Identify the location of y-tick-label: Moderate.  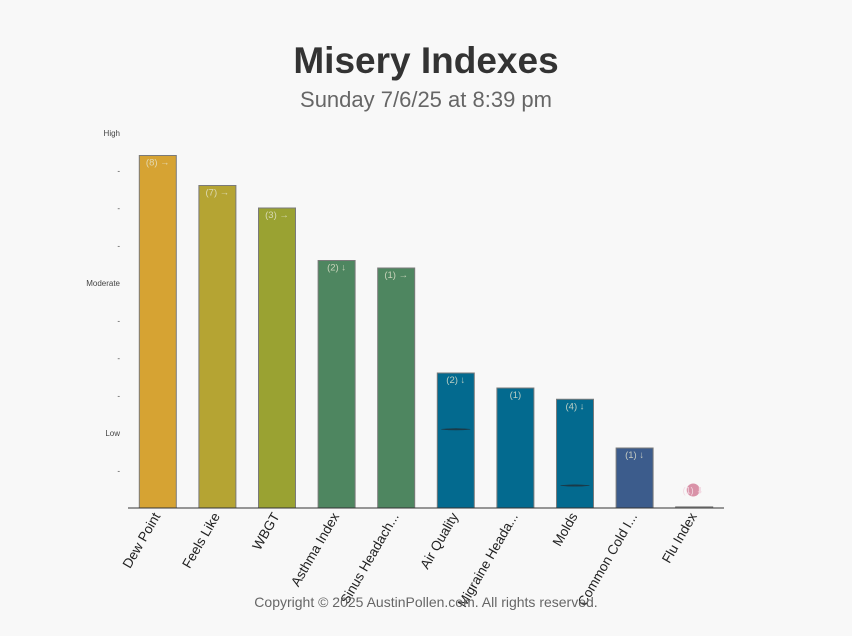
(103, 283).